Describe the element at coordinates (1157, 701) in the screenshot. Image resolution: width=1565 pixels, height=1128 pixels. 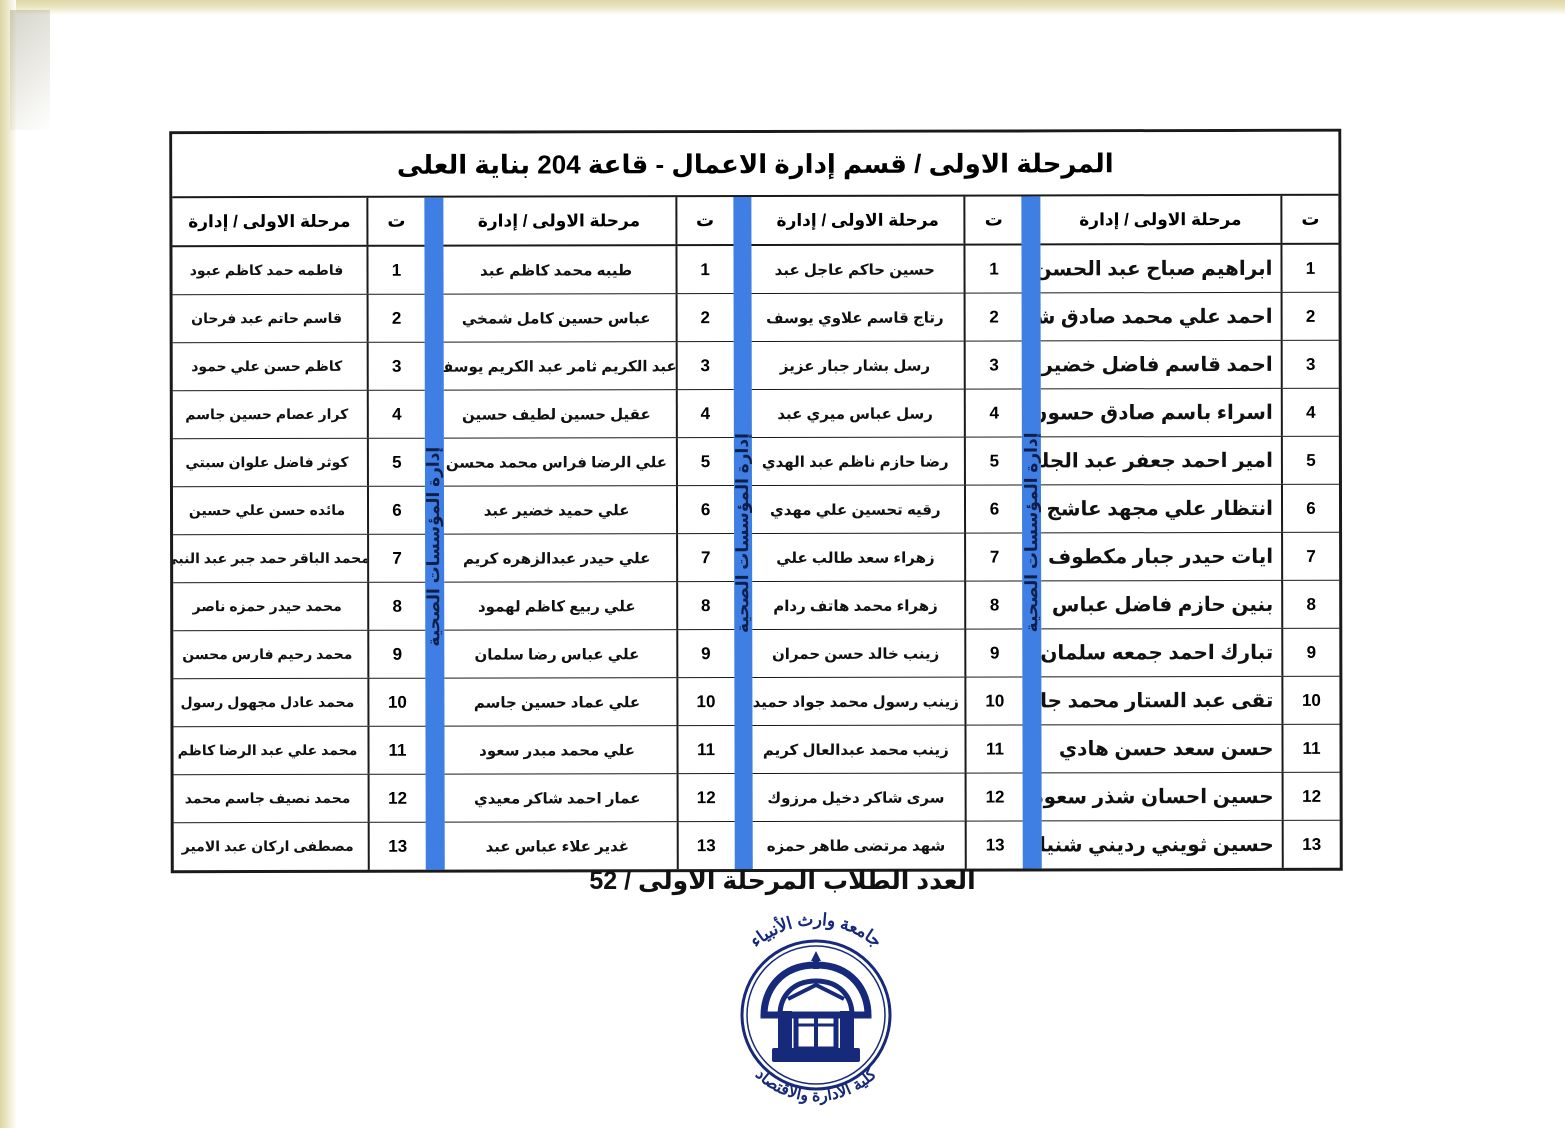
I see `student-name: تقى عبد الستار محمد جاسم` at that location.